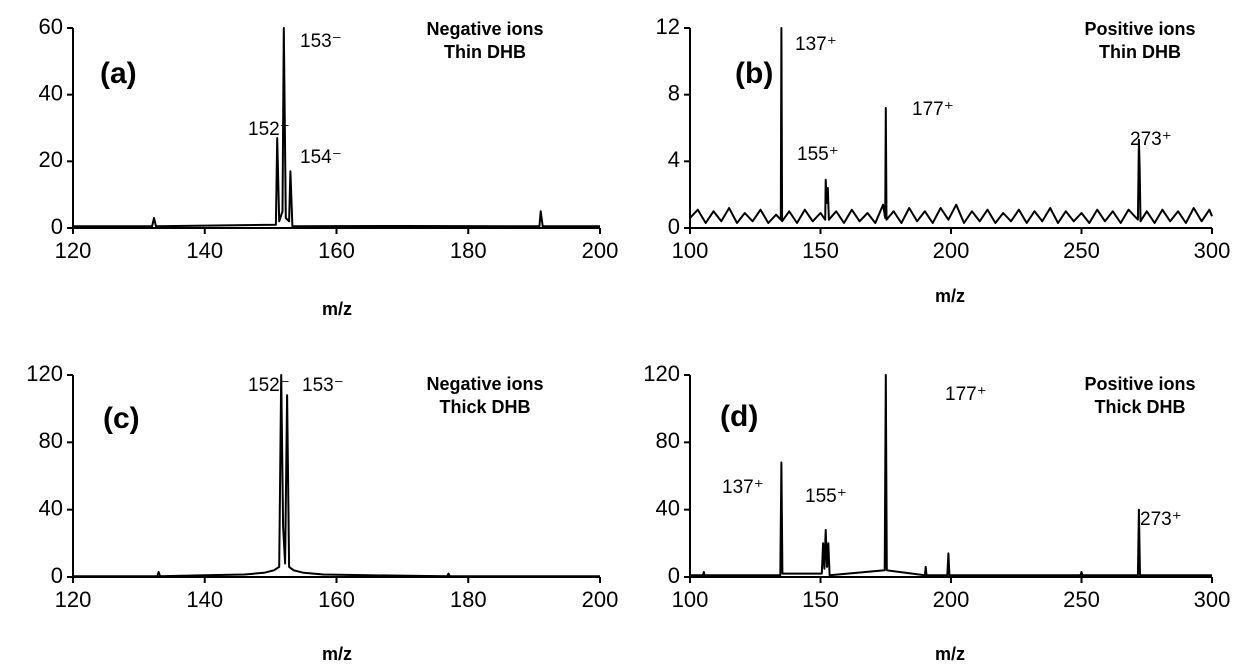 The height and width of the screenshot is (664, 1233). I want to click on y-tick-label: 20, so click(51, 159).